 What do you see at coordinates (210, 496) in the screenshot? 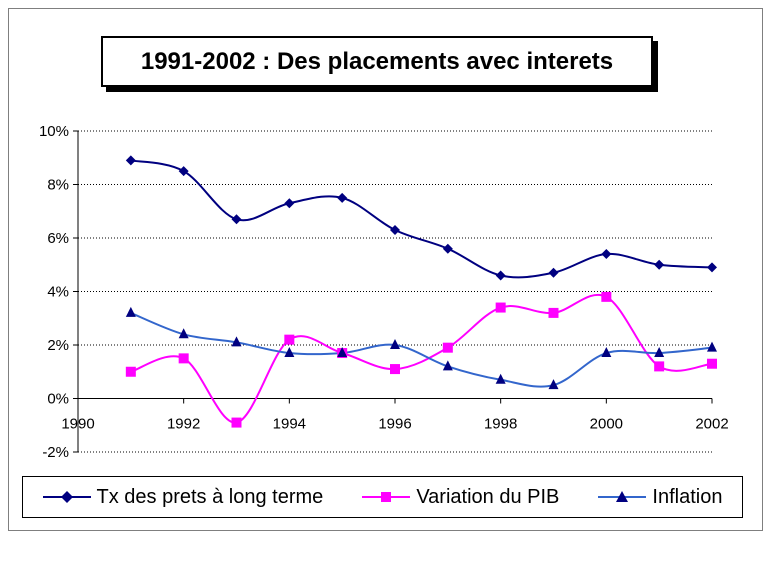
I see `legend-label-long-term-rate: Tx des prets à long terme` at bounding box center [210, 496].